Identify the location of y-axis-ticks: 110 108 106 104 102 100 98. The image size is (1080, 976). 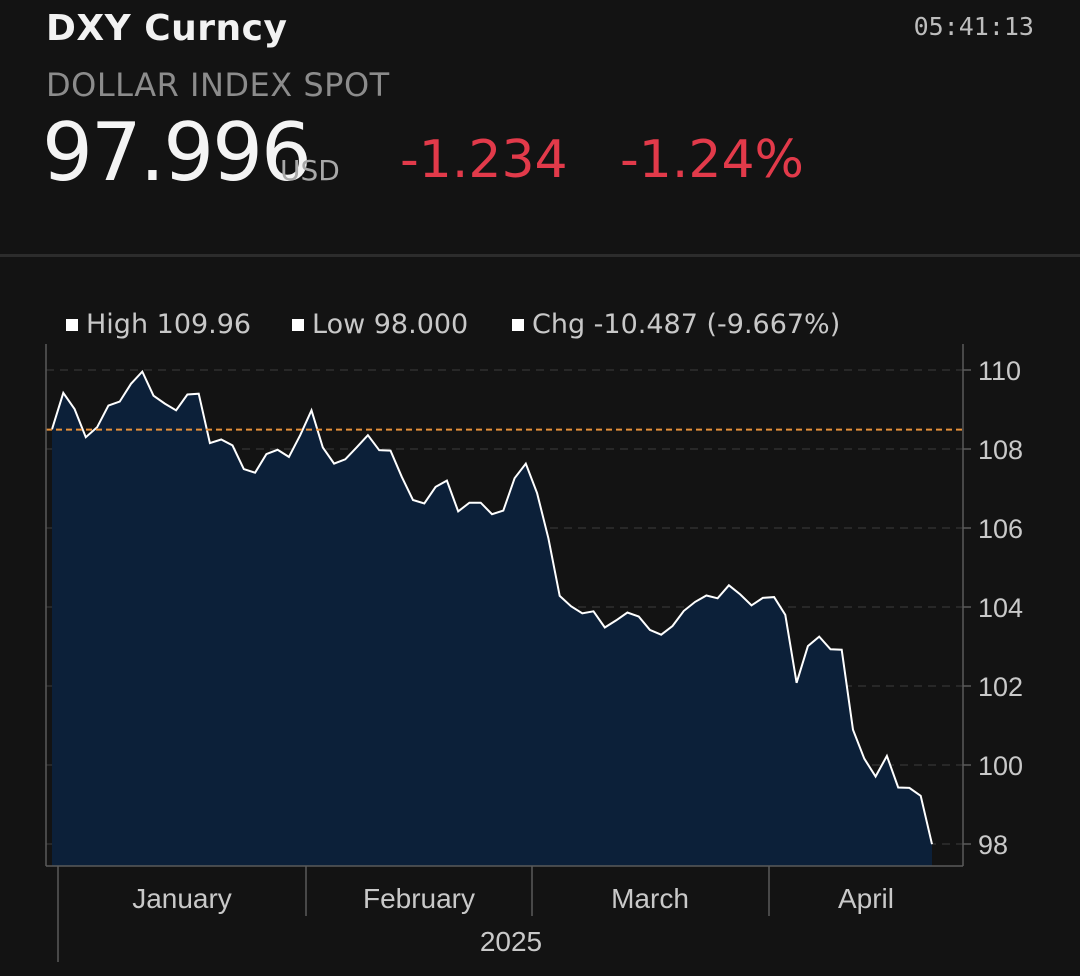
(993, 608).